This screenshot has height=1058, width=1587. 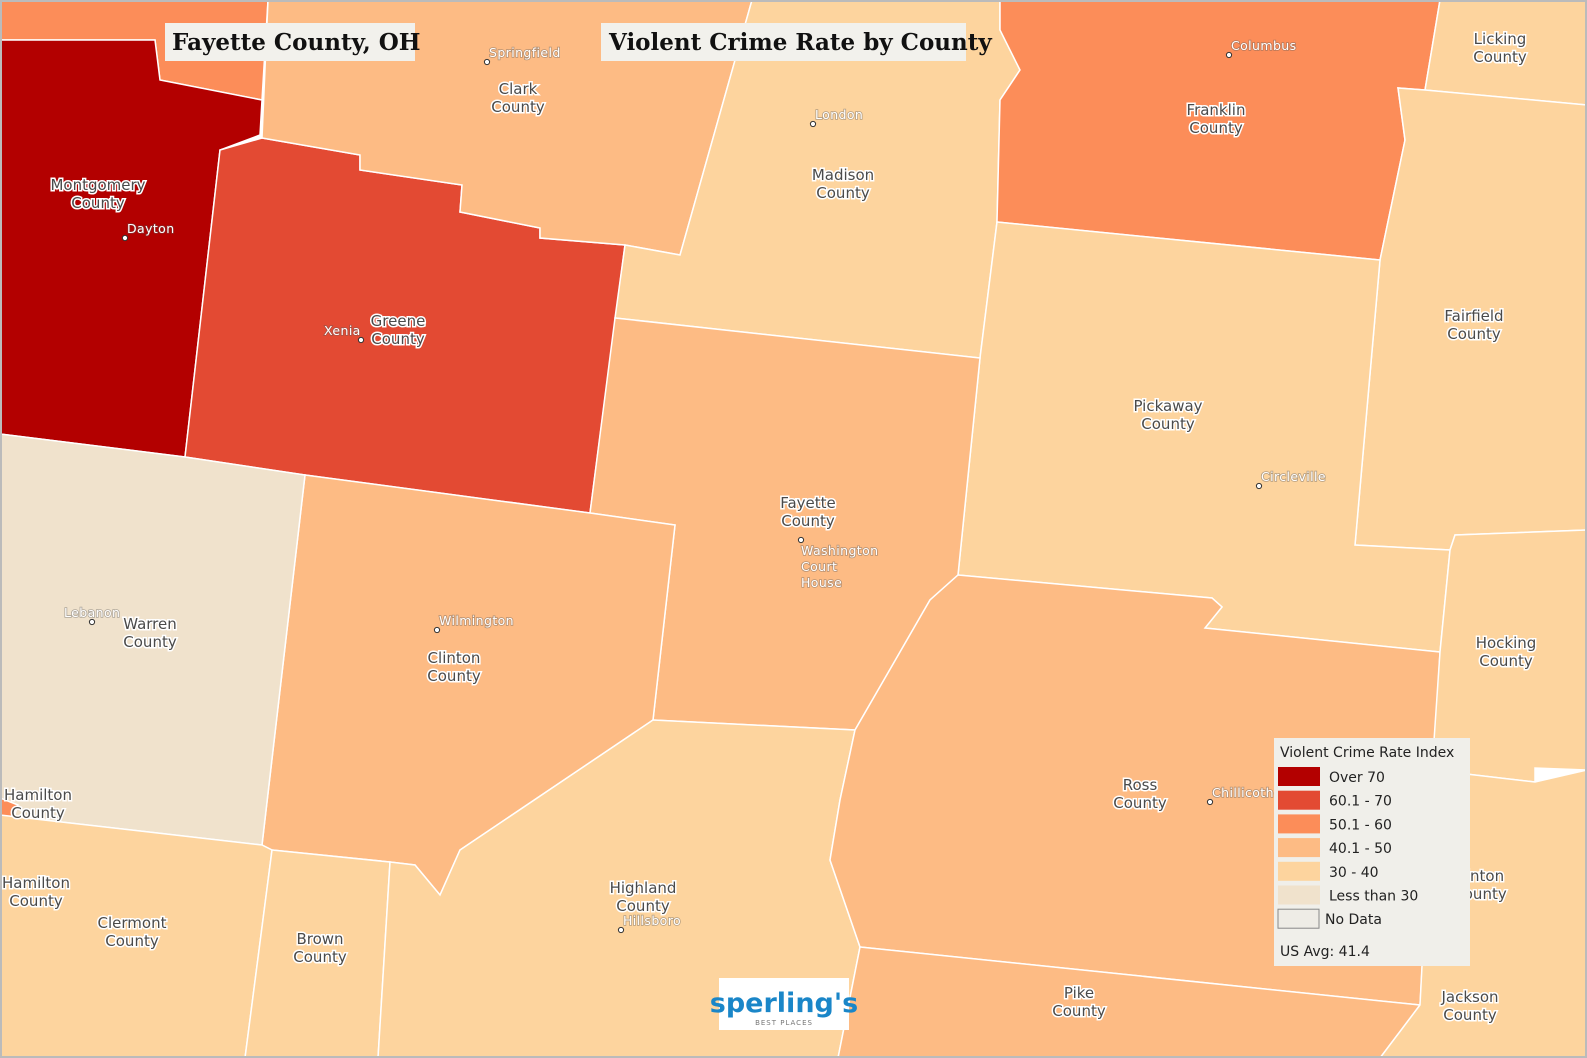 I want to click on legend-label: Less than 30, so click(x=1373, y=897).